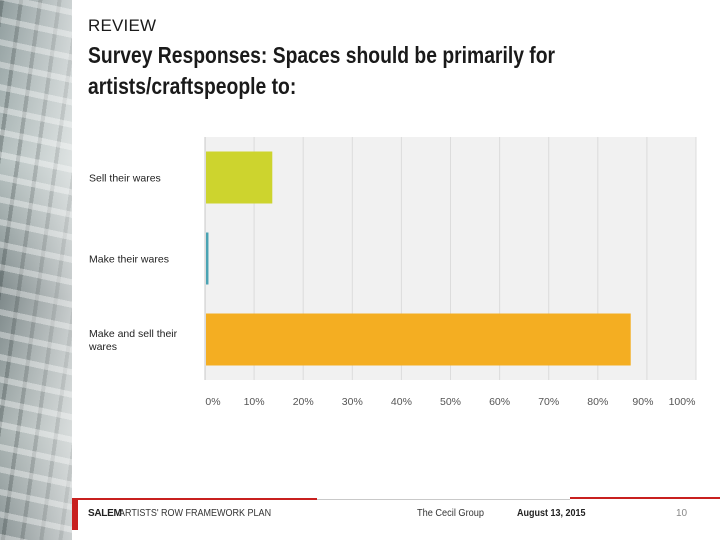 Image resolution: width=720 pixels, height=540 pixels. What do you see at coordinates (122, 25) in the screenshot?
I see `section-label: REVIEW` at bounding box center [122, 25].